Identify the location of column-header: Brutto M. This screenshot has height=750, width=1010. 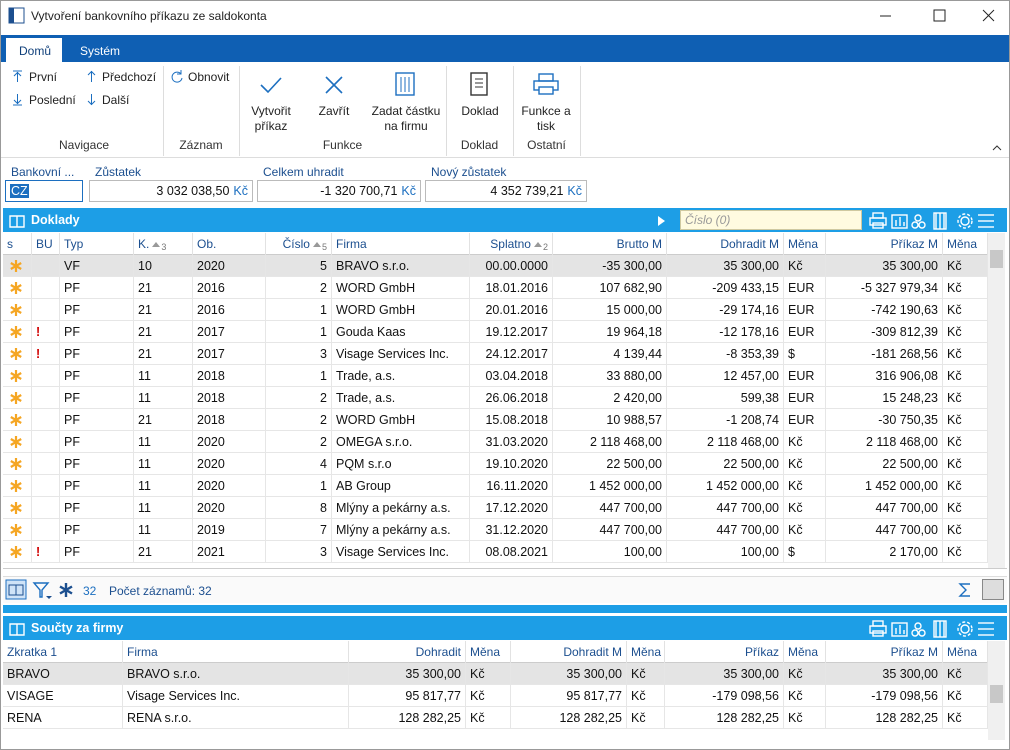
(610, 244).